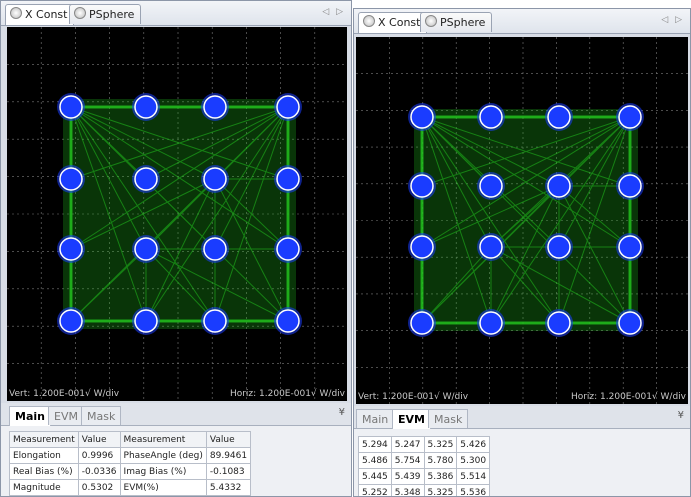 The width and height of the screenshot is (691, 497). What do you see at coordinates (228, 455) in the screenshot?
I see `table-cell: 89.9461` at bounding box center [228, 455].